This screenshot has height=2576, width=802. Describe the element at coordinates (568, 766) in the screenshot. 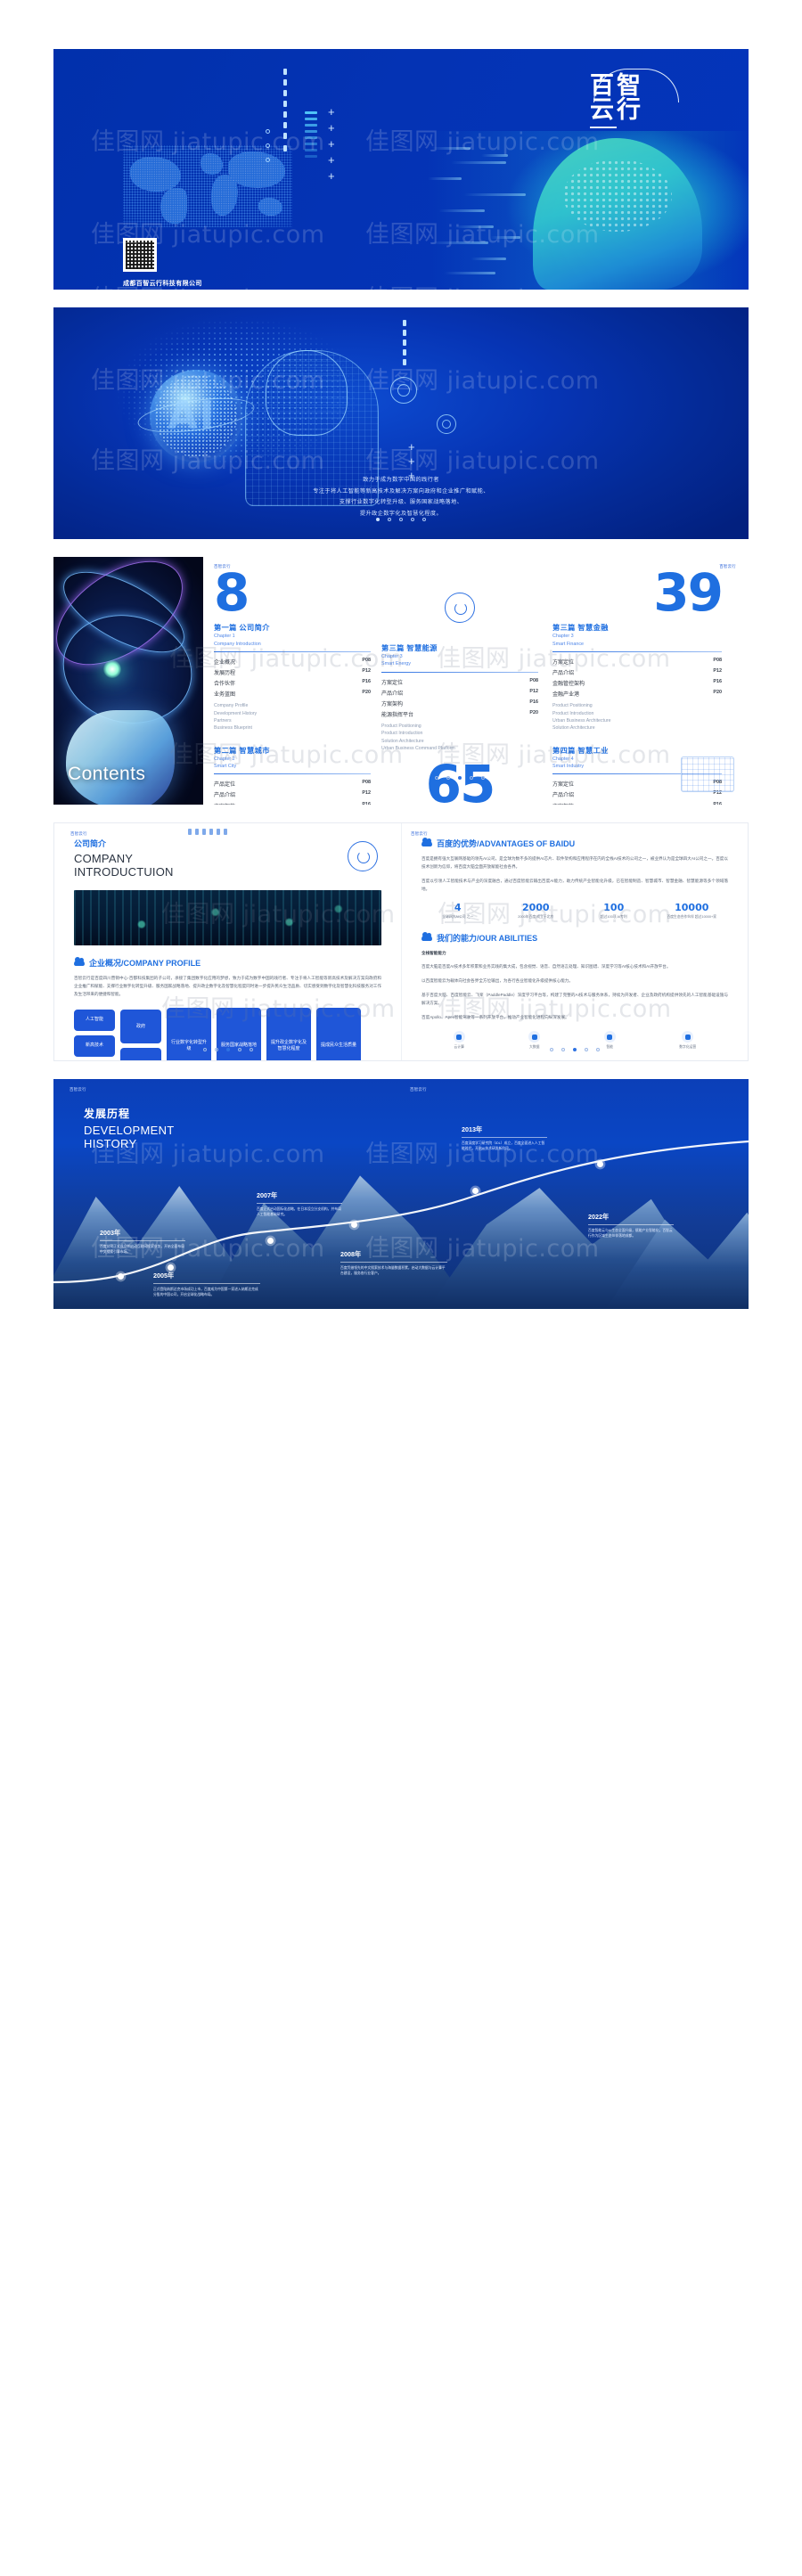

I see `chapter-title-en: Smart Industry` at that location.